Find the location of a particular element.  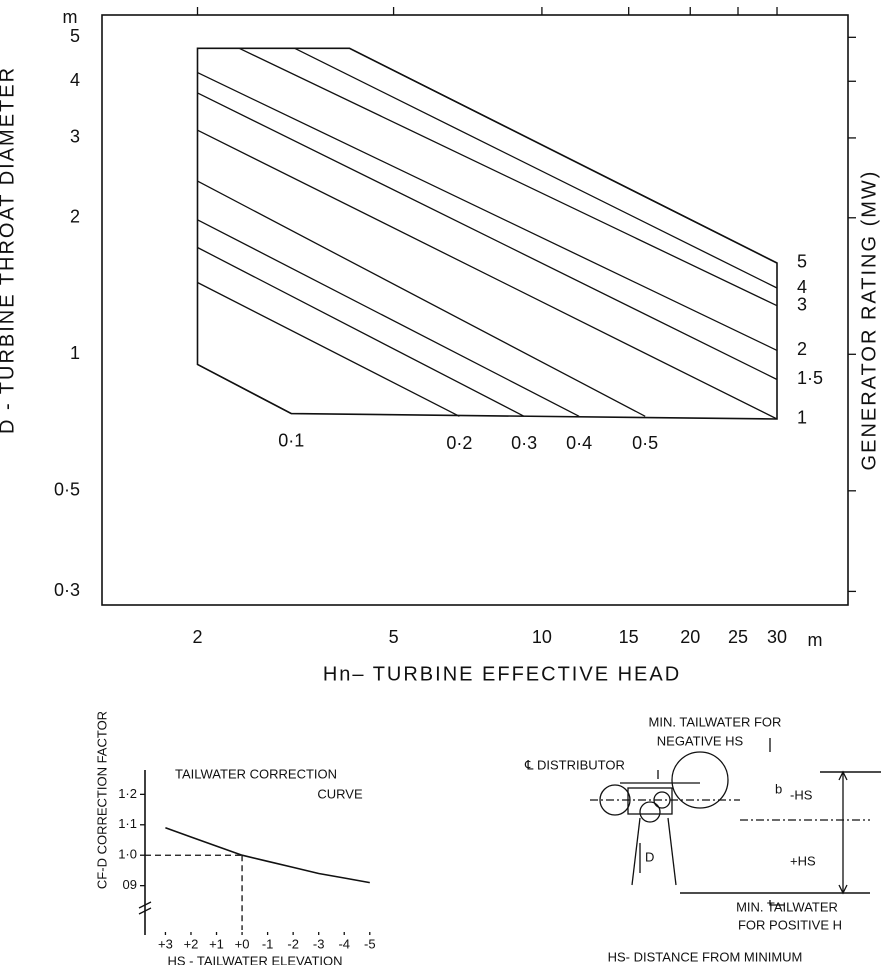

rating-label: 1 is located at coordinates (802, 418).